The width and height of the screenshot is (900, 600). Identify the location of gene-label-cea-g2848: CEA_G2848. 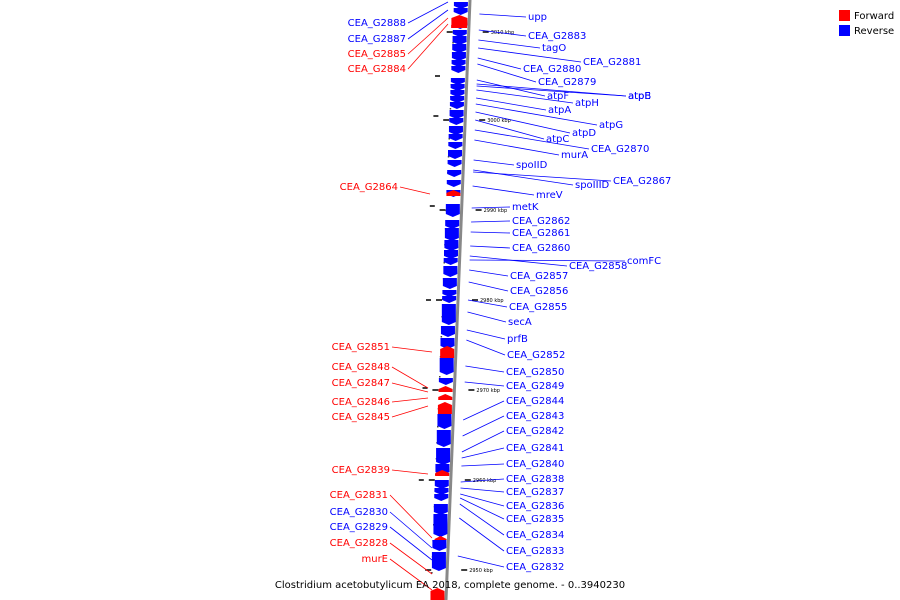
(361, 367).